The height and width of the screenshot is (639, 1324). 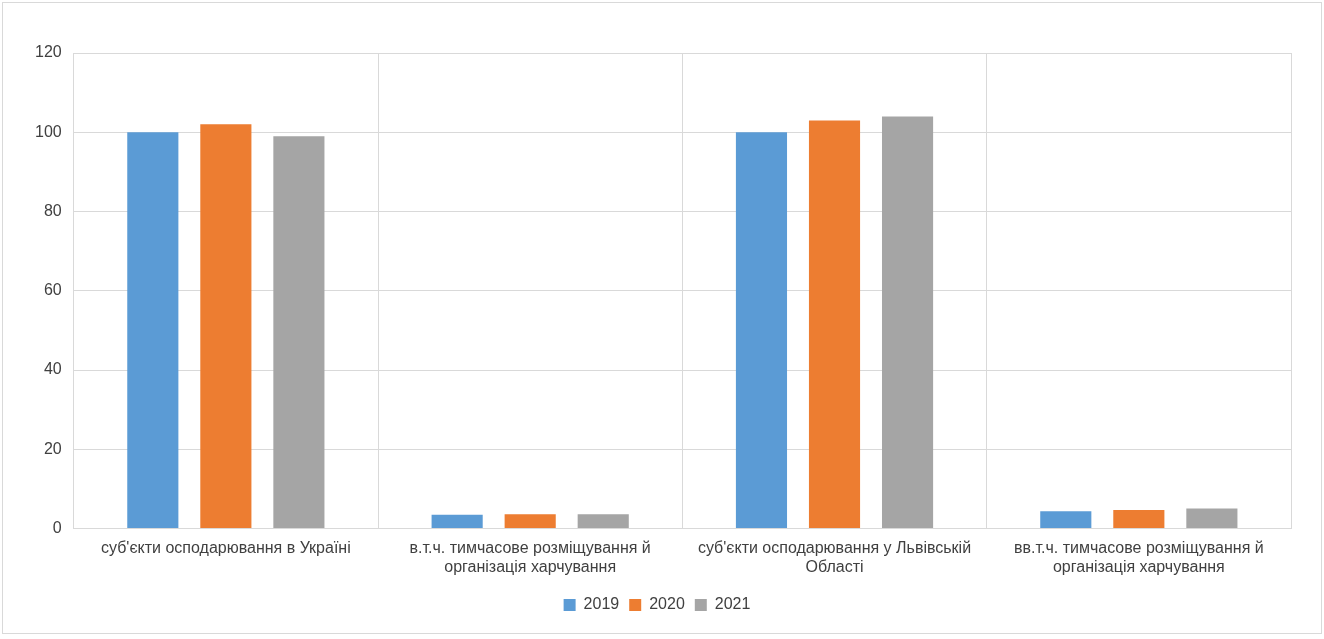 I want to click on legend-label: 2019, so click(x=601, y=604).